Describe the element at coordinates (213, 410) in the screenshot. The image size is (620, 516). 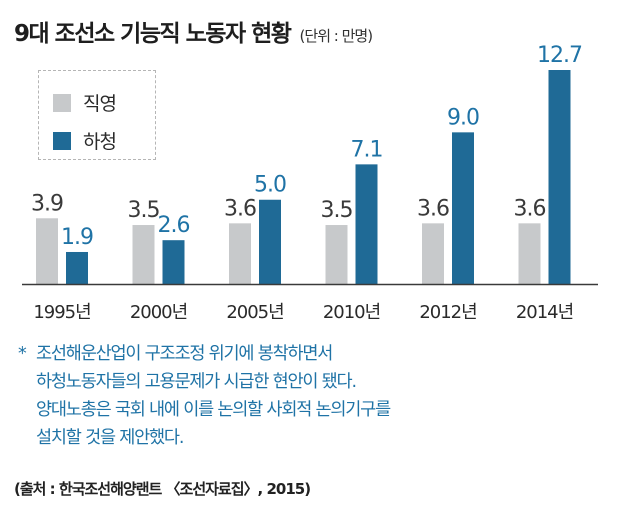
I see `footnote-line: 양대노총은 국회 내에 이를 논의할 사회적 논의기구를` at that location.